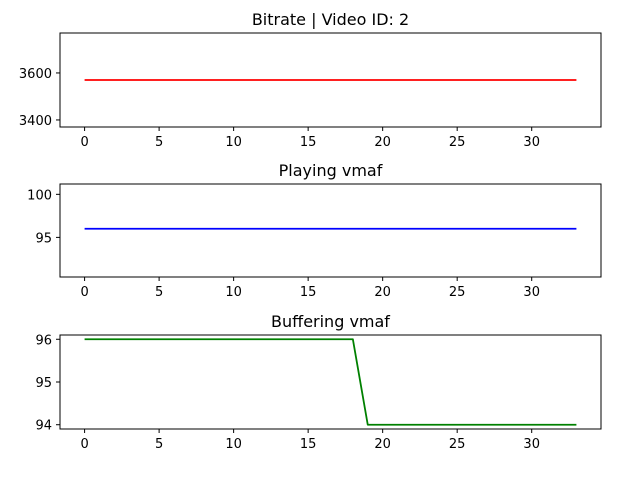 The image size is (640, 480). What do you see at coordinates (35, 121) in the screenshot?
I see `y-tick-label: 3400` at bounding box center [35, 121].